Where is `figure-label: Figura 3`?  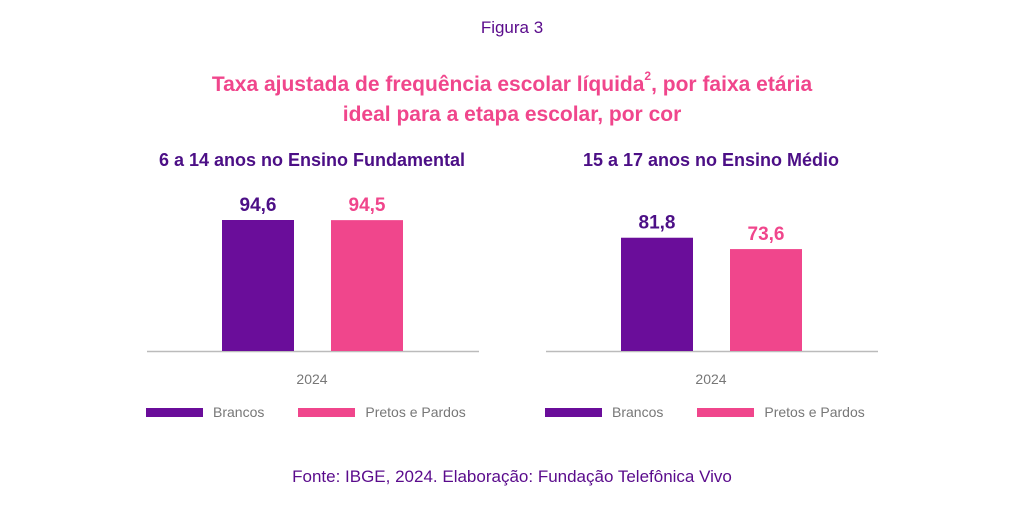
figure-label: Figura 3 is located at coordinates (512, 27).